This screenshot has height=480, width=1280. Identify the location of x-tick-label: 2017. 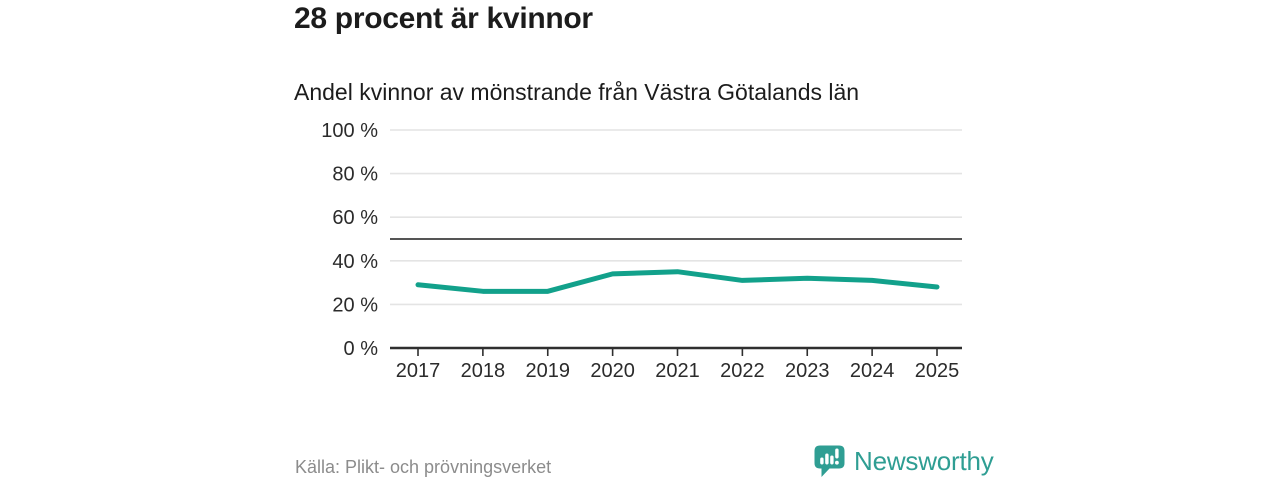
(418, 371).